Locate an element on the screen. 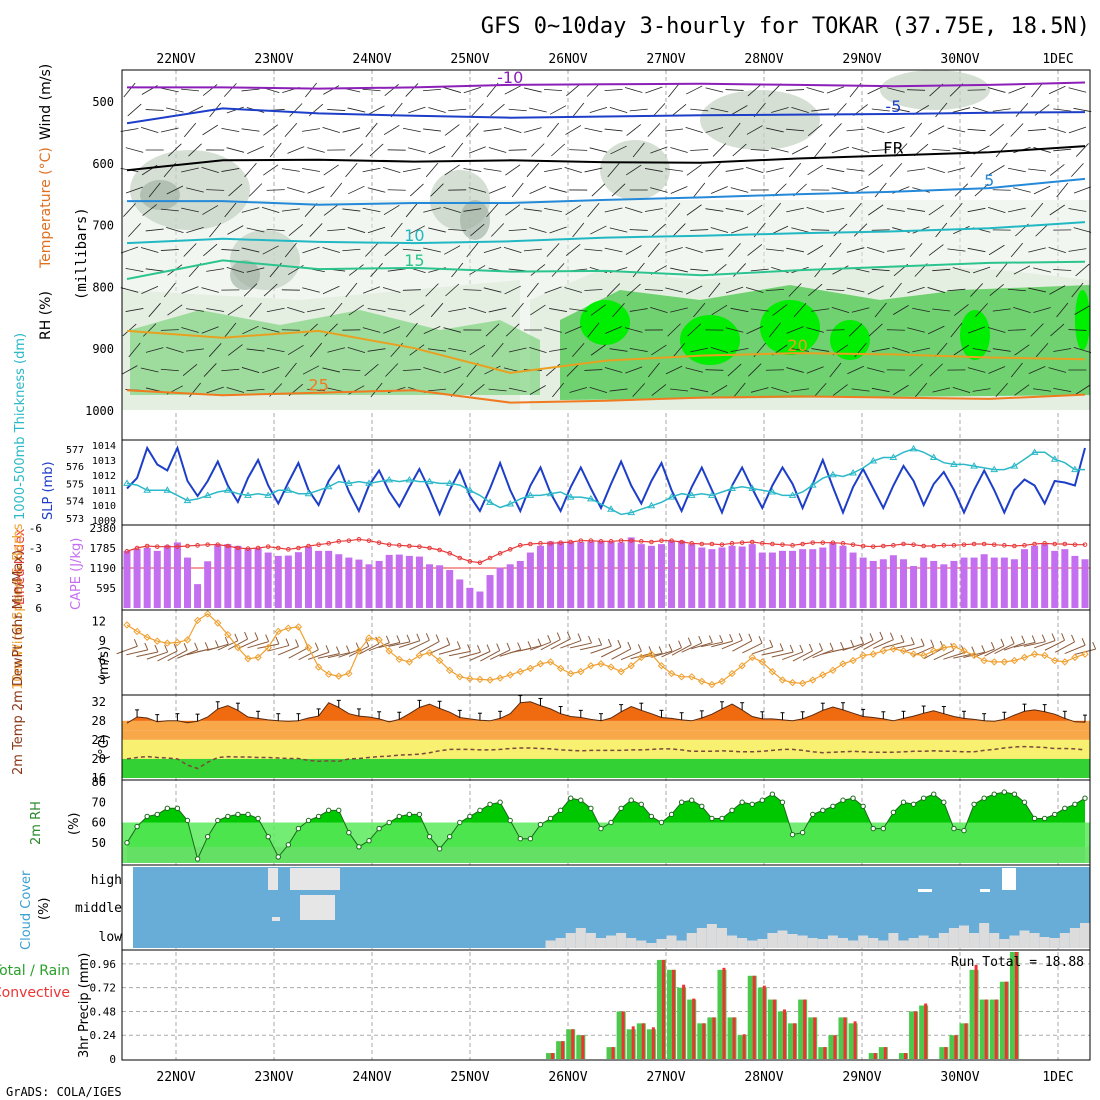 The image size is (1100, 1100). temp-tick: 28 is located at coordinates (99, 721).